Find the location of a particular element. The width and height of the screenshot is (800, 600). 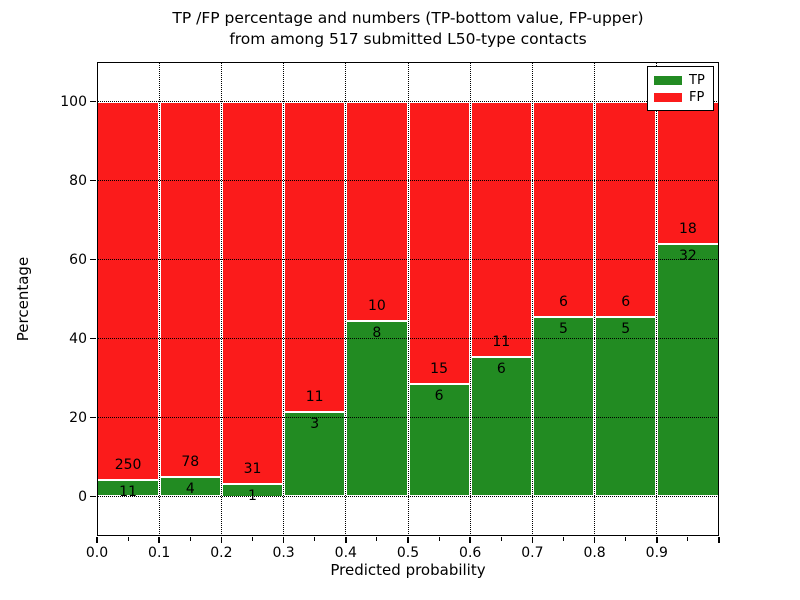

x-tick-0.6 is located at coordinates (470, 540).